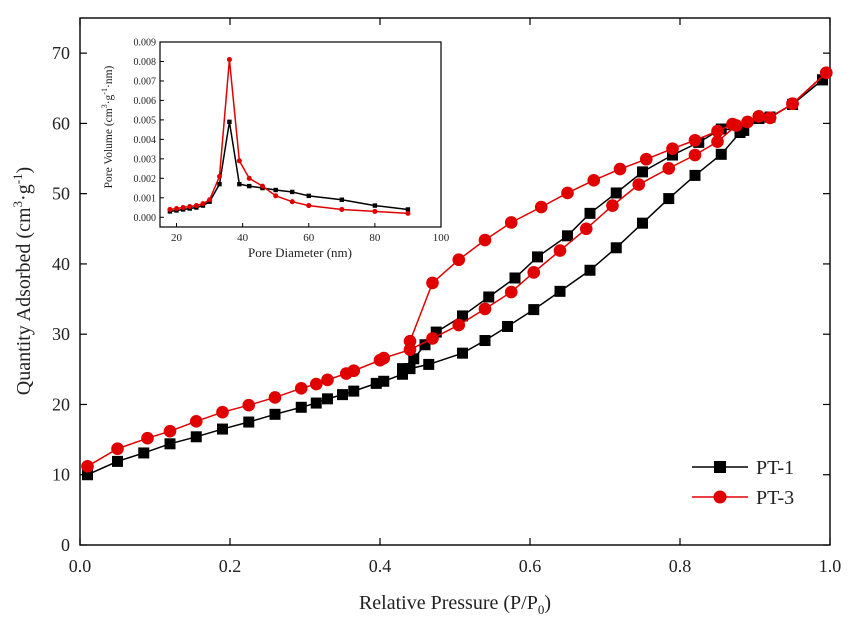 The height and width of the screenshot is (623, 850). I want to click on inset-y-tick-label: 0.001, so click(145, 198).